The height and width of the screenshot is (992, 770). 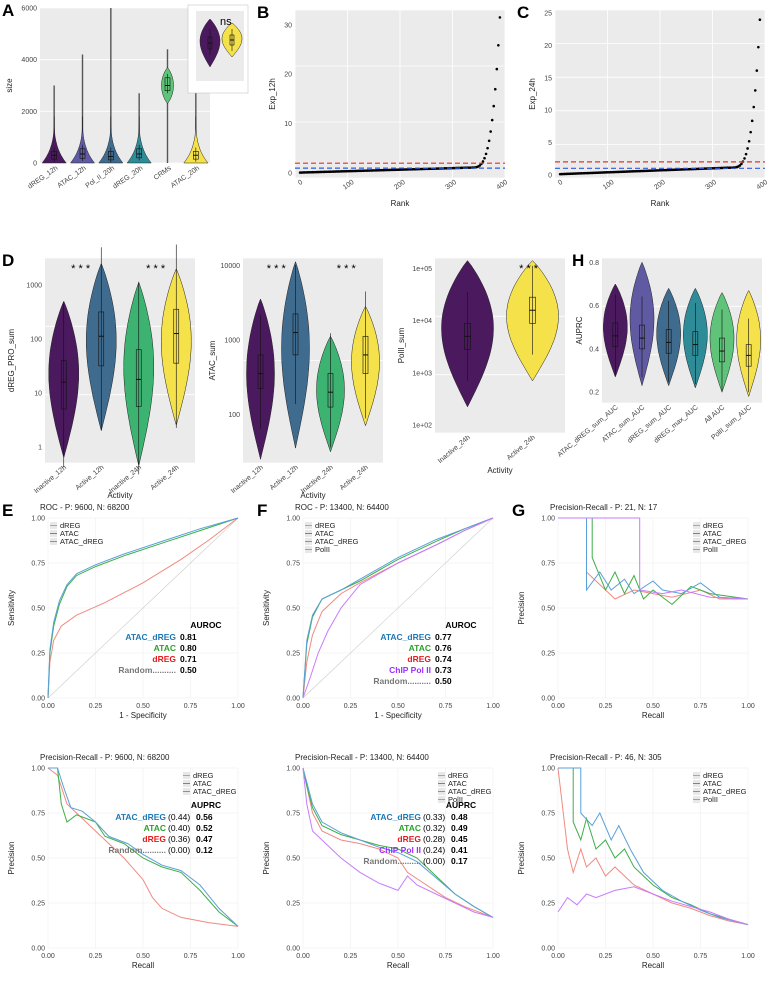 What do you see at coordinates (714, 414) in the screenshot?
I see `x-tick-label: All AUC` at bounding box center [714, 414].